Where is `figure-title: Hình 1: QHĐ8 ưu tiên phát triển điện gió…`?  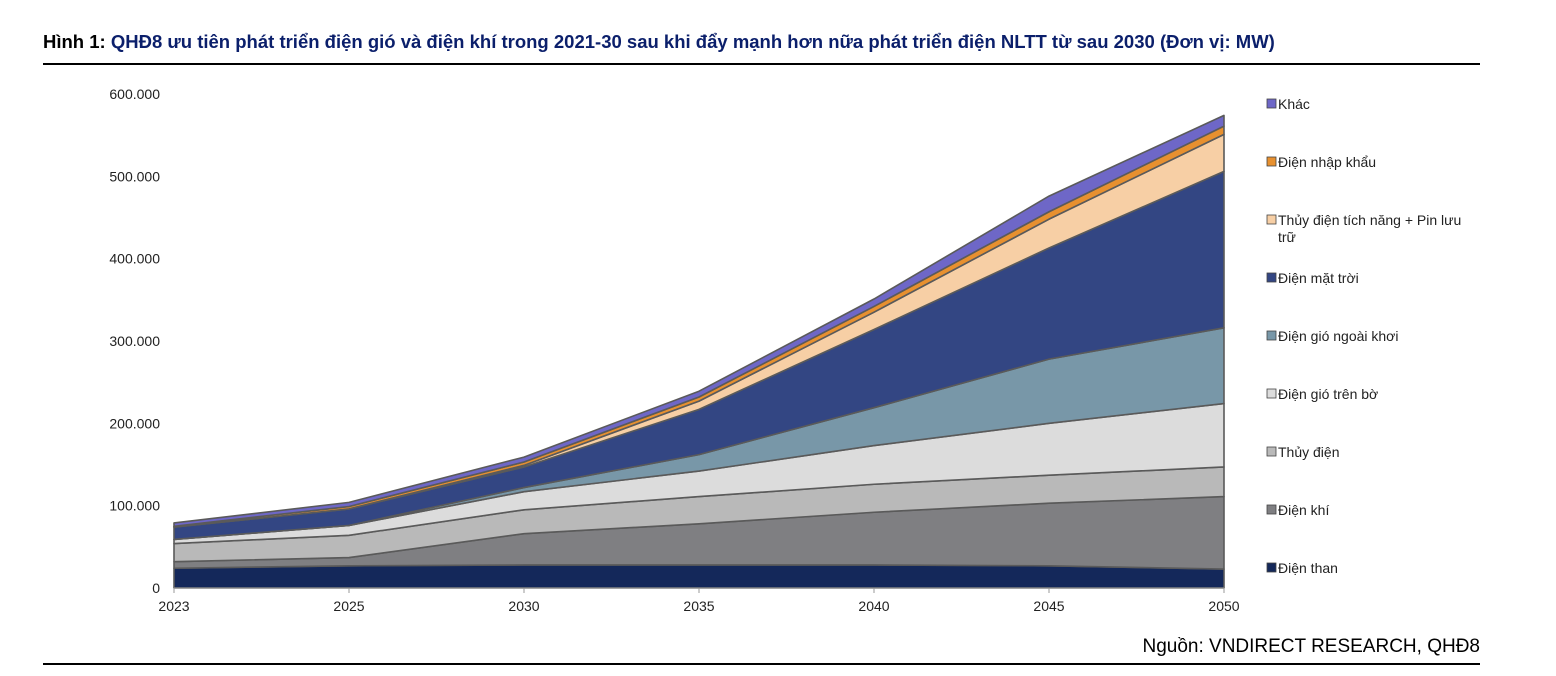 figure-title: Hình 1: QHĐ8 ưu tiên phát triển điện gió… is located at coordinates (763, 42).